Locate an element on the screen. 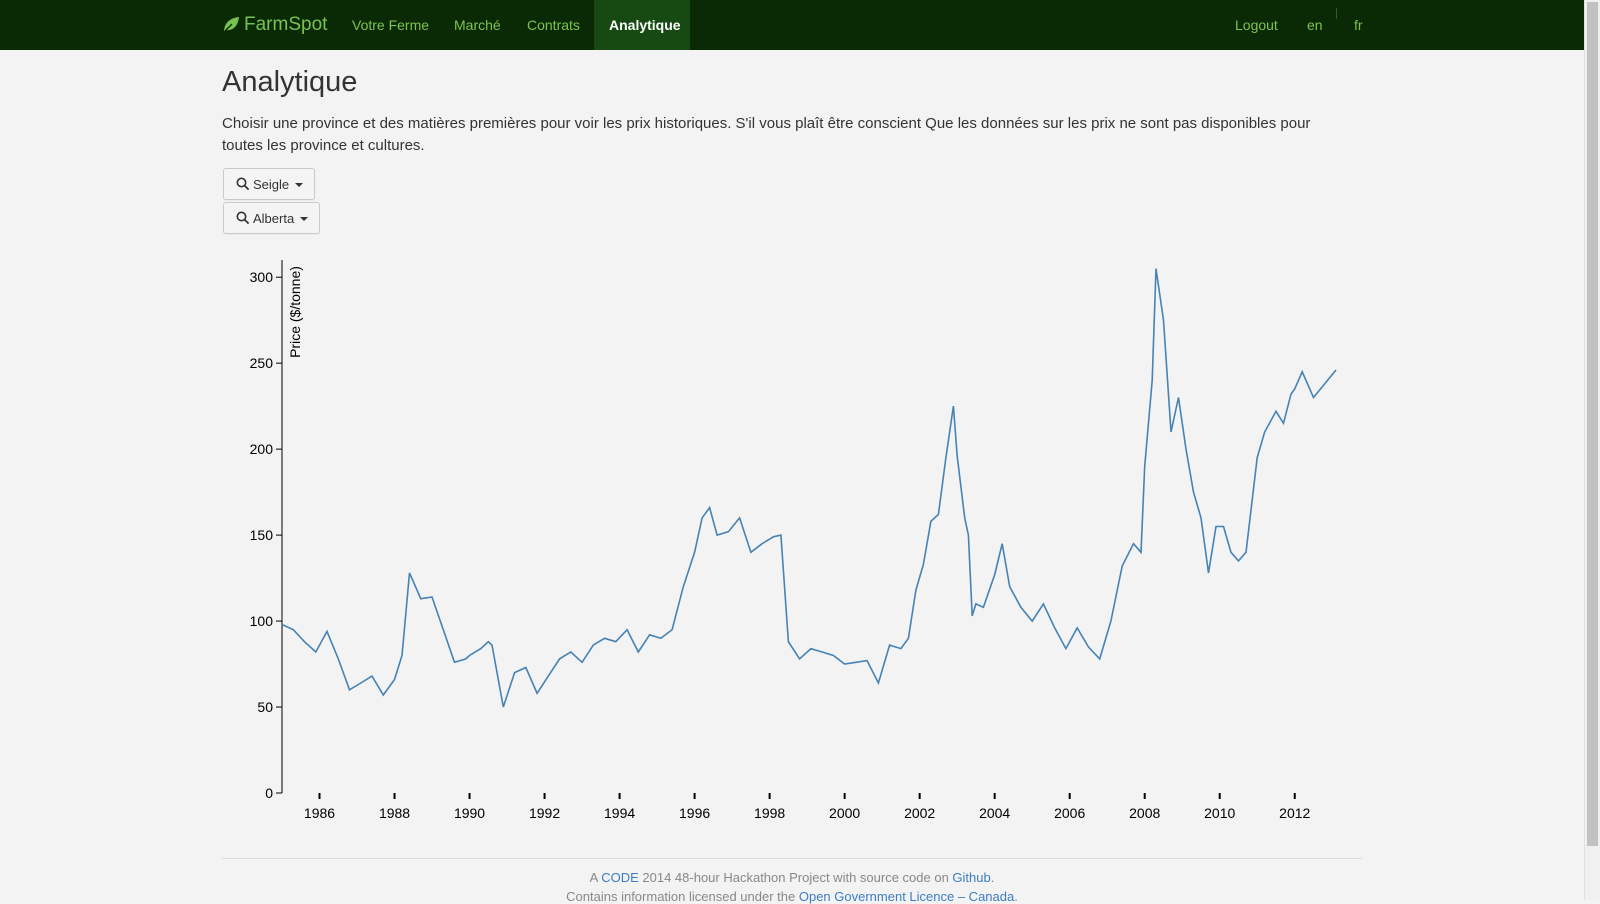  footer-text: A is located at coordinates (595, 877).